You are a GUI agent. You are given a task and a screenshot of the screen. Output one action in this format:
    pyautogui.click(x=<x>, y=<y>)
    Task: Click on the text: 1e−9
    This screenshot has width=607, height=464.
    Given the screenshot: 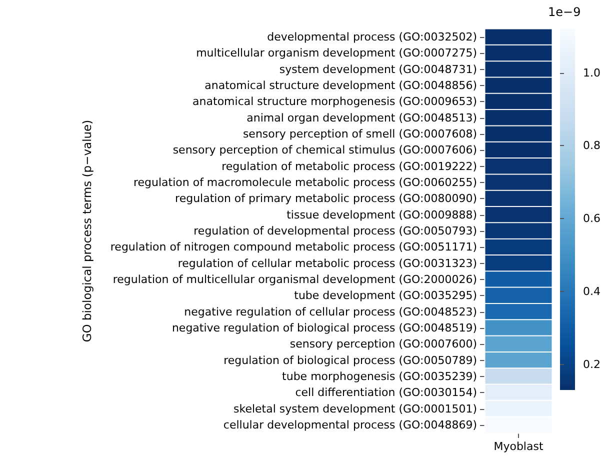 What is the action you would take?
    pyautogui.click(x=564, y=12)
    